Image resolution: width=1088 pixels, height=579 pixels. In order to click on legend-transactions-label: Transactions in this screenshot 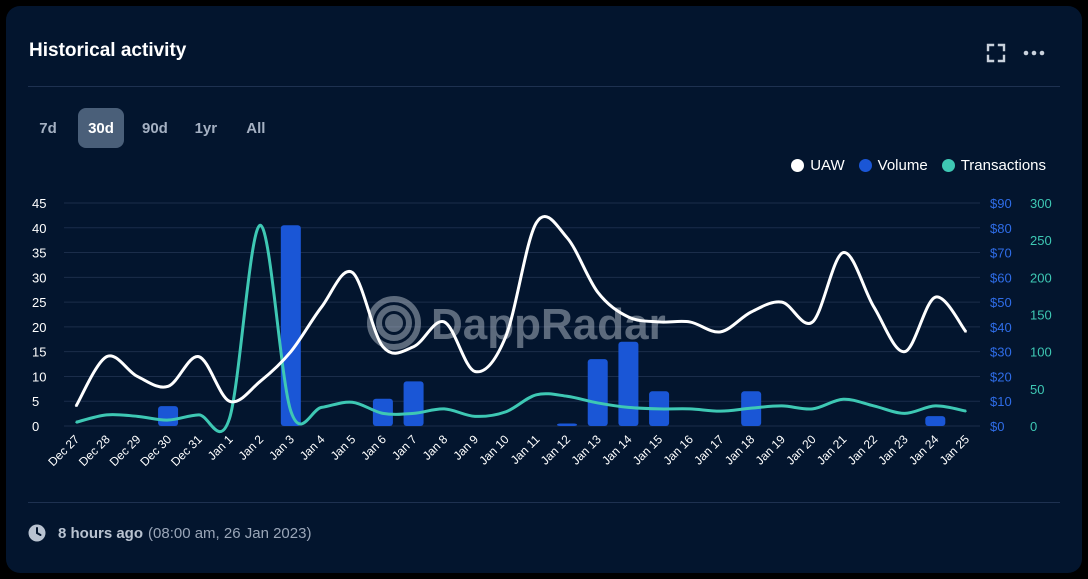, I will do `click(1003, 165)`.